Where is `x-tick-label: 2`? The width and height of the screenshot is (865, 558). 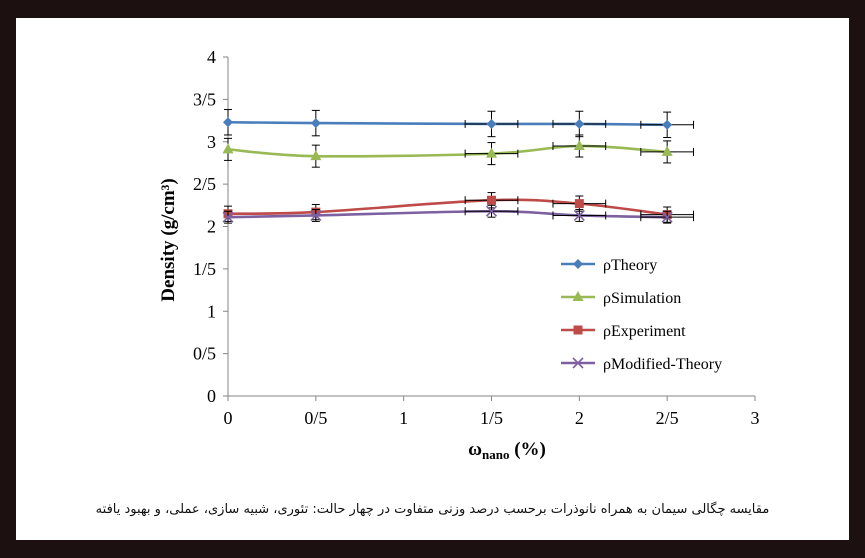 x-tick-label: 2 is located at coordinates (579, 418).